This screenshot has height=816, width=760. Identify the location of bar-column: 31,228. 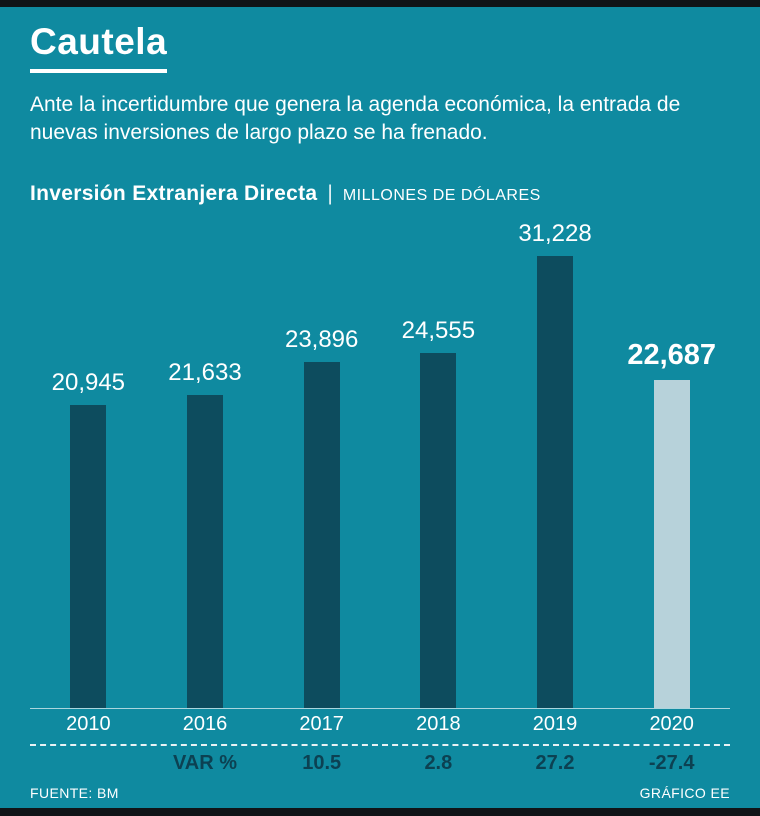
(555, 464).